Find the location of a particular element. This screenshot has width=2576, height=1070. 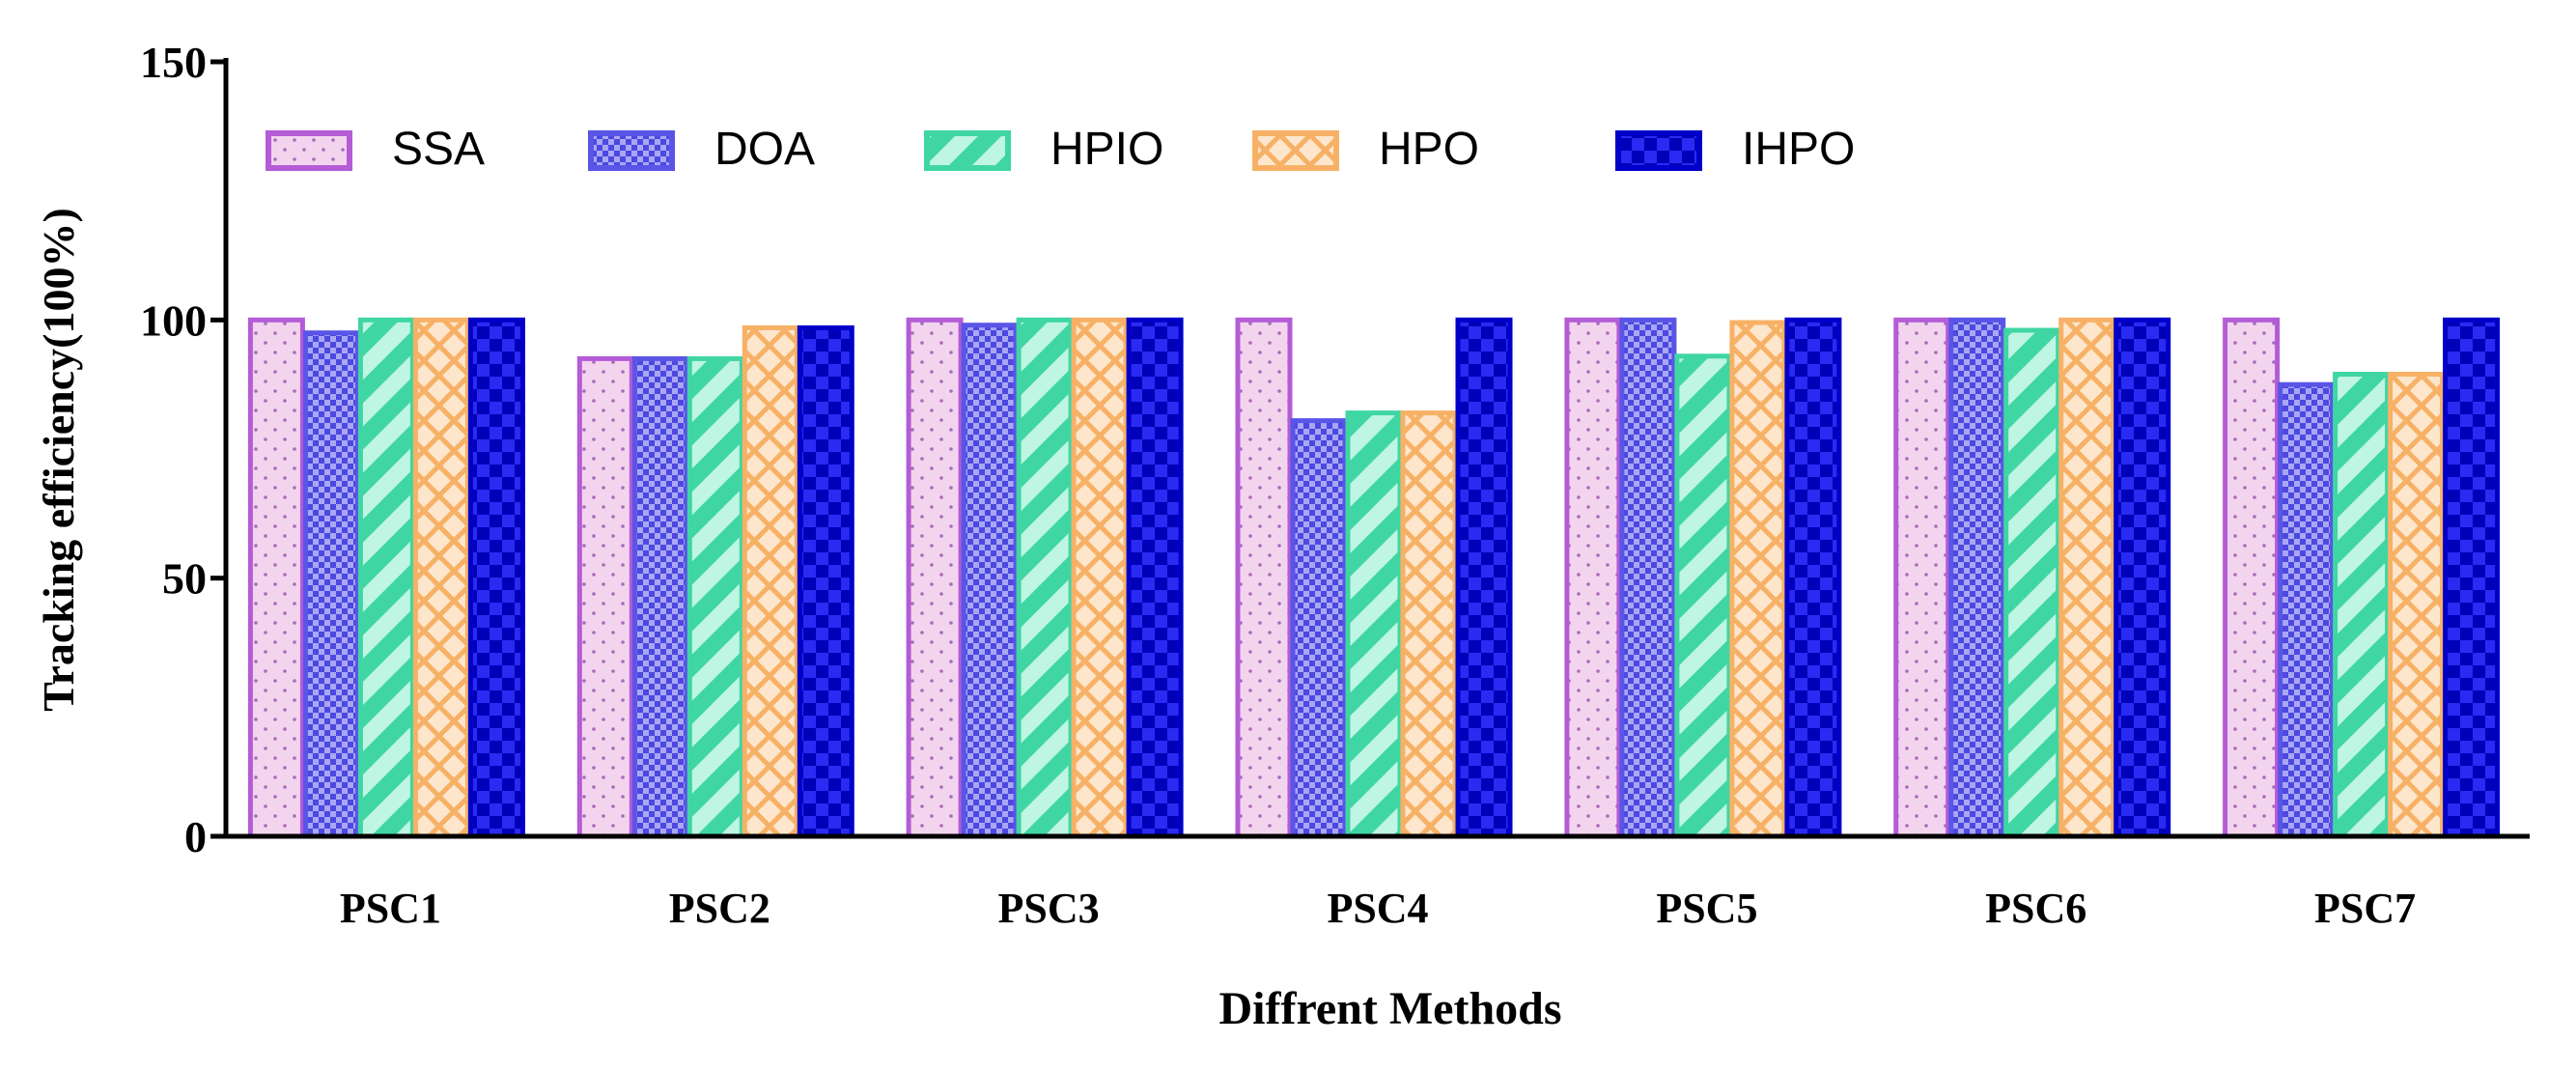

bar-hpo-psc1 is located at coordinates (441, 578).